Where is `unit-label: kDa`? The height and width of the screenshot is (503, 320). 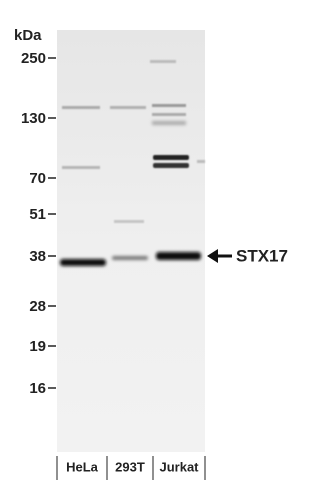
unit-label: kDa is located at coordinates (28, 35).